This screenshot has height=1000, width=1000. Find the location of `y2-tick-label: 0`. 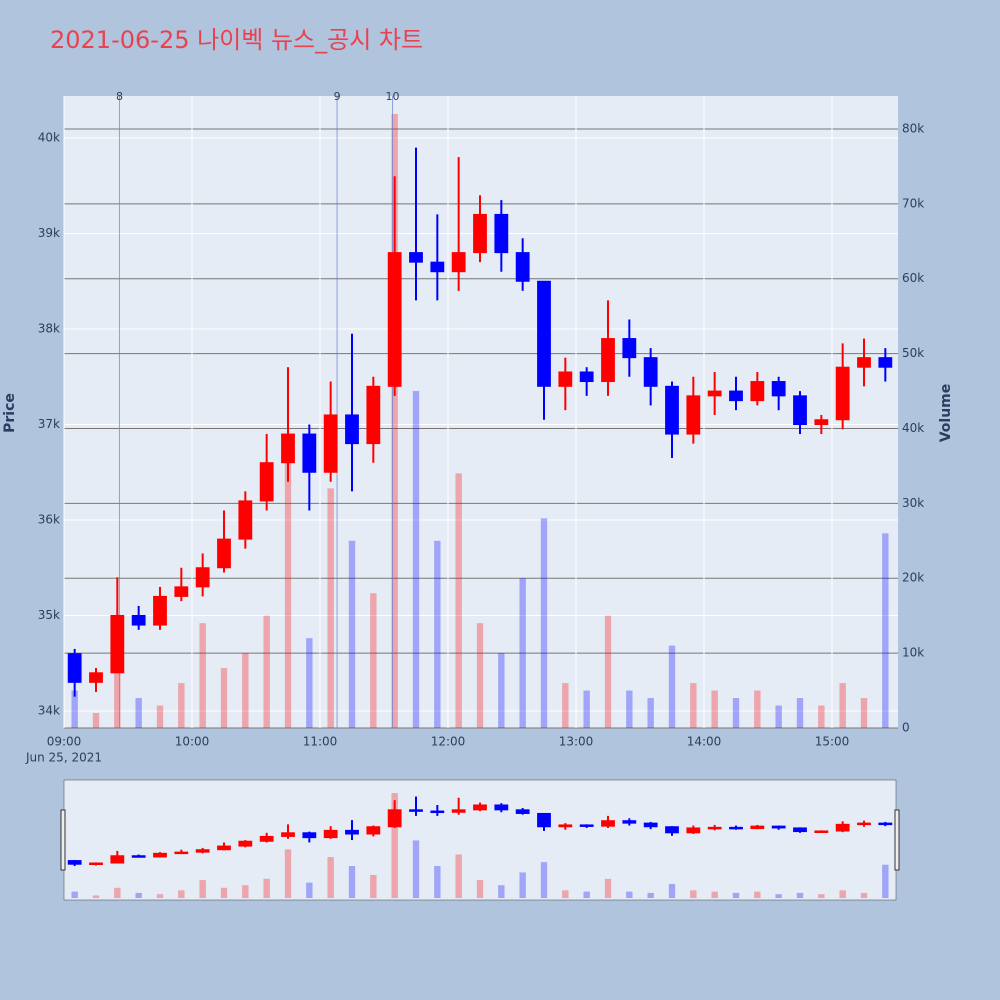

y2-tick-label: 0 is located at coordinates (906, 728).